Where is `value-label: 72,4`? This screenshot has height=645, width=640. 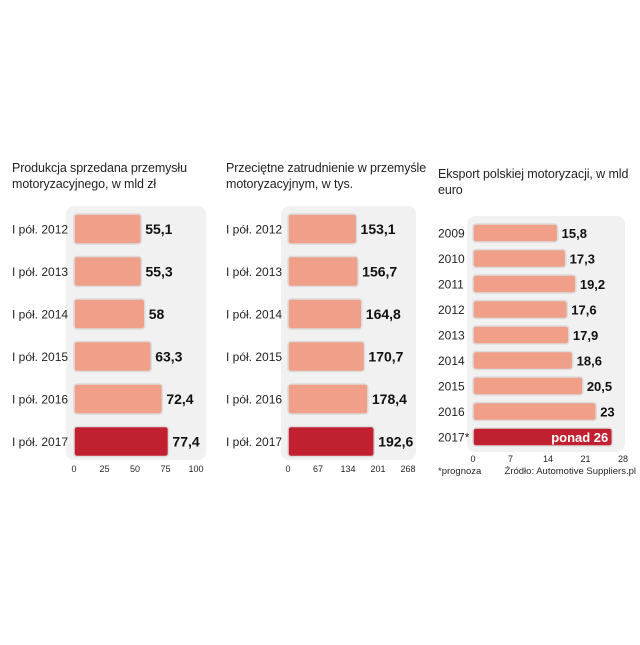 value-label: 72,4 is located at coordinates (179, 399).